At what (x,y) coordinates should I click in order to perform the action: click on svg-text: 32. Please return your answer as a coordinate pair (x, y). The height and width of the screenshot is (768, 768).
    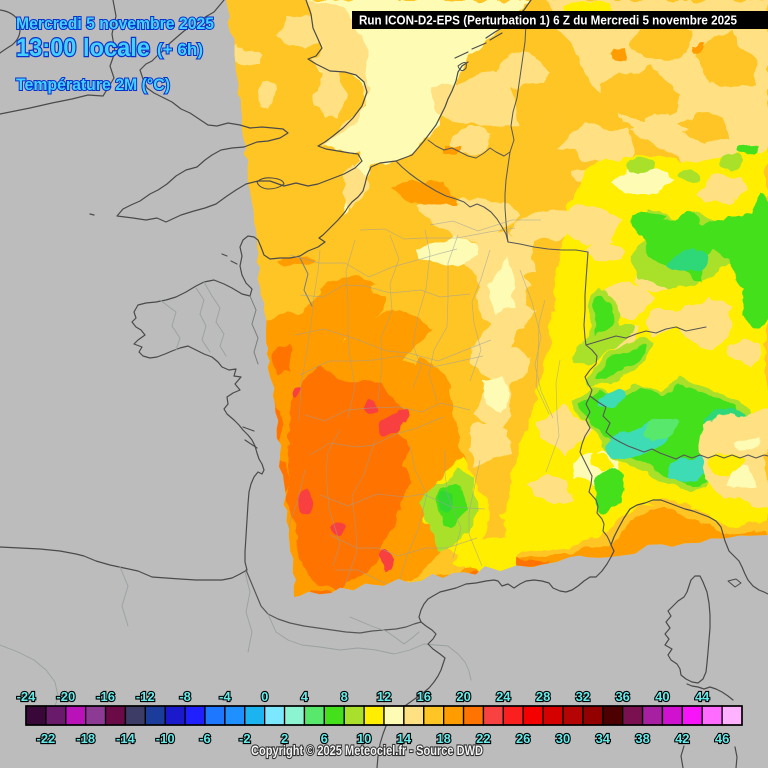
    Looking at the image, I should click on (583, 696).